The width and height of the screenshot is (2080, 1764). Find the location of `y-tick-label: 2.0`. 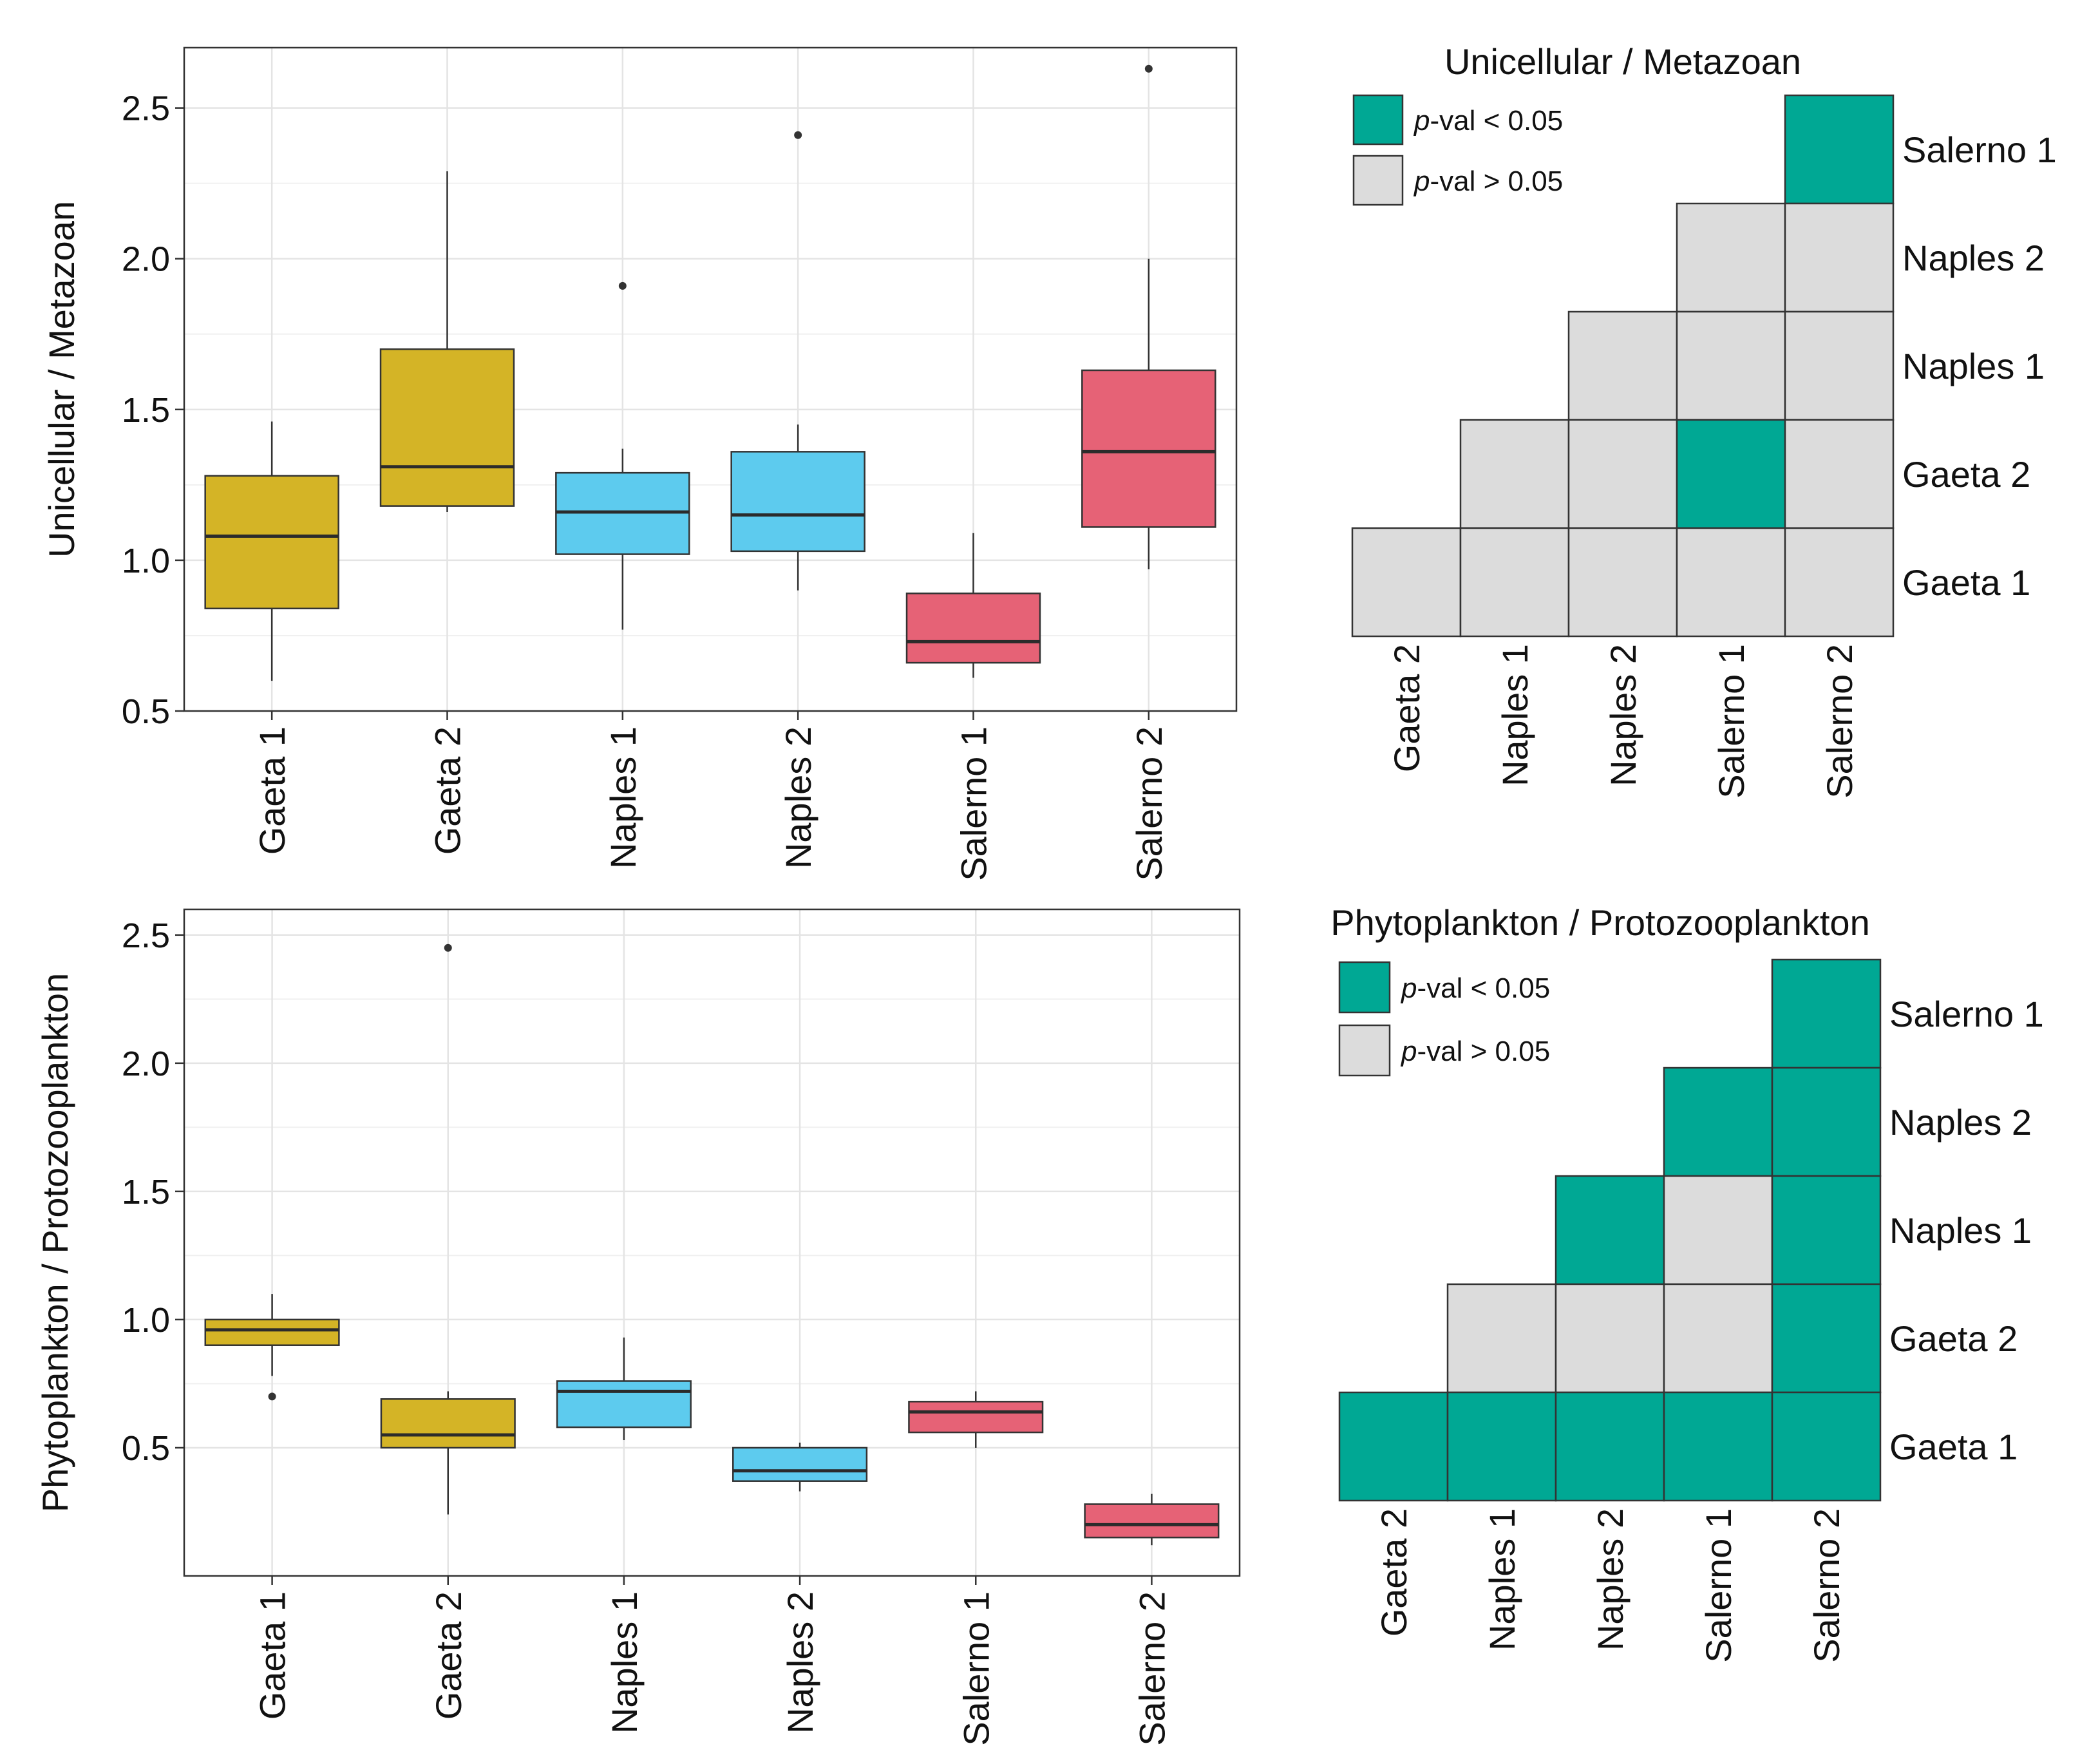

y-tick-label: 2.0 is located at coordinates (146, 259).